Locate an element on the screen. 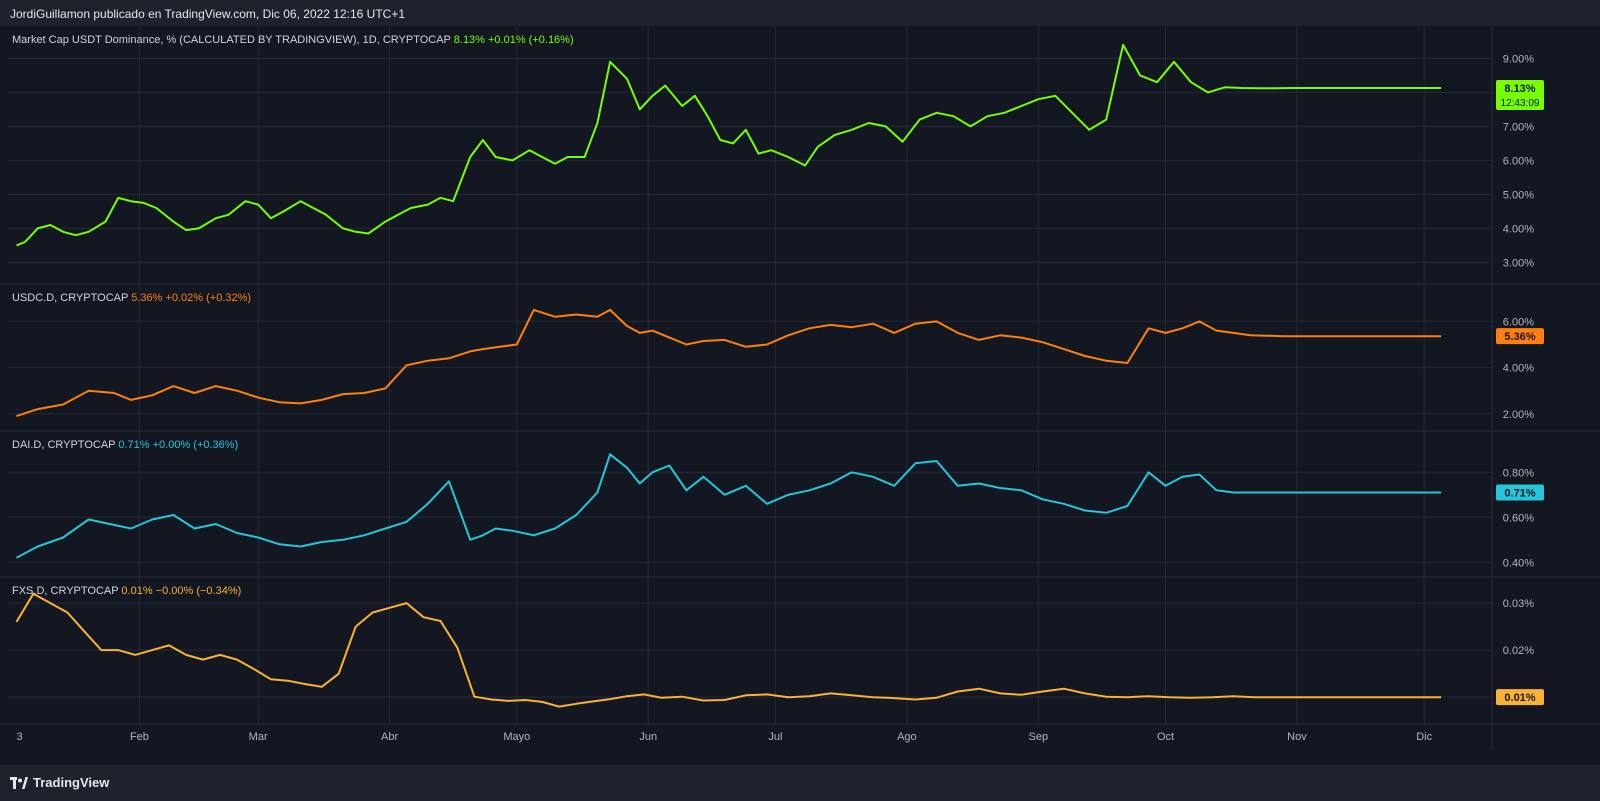  fxs-dominance-legend: FXS.D, CRYPTOCAP 0.01% −0.00% (−0.34%) is located at coordinates (126, 591).